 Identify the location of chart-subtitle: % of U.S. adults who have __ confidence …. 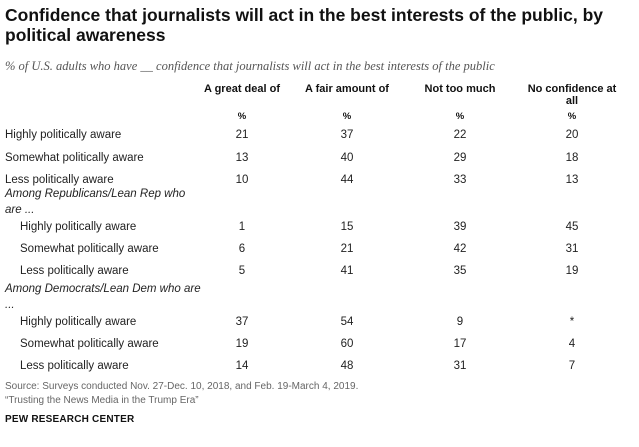
(250, 66).